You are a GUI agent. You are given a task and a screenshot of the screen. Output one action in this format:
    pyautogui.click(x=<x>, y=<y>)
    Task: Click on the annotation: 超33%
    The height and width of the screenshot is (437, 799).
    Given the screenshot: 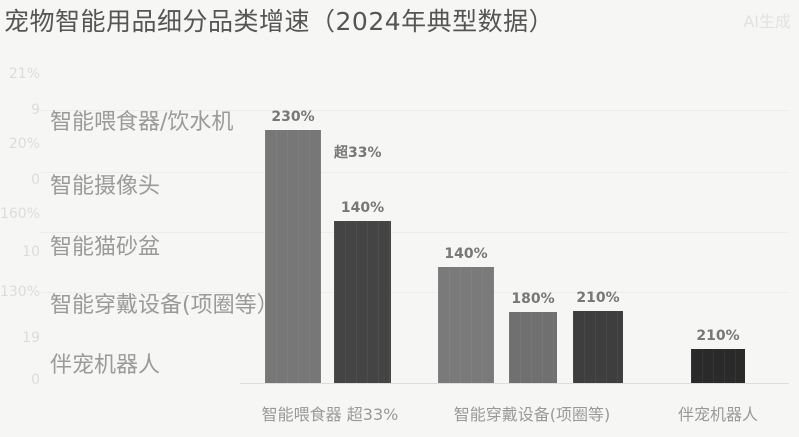 What is the action you would take?
    pyautogui.click(x=358, y=153)
    